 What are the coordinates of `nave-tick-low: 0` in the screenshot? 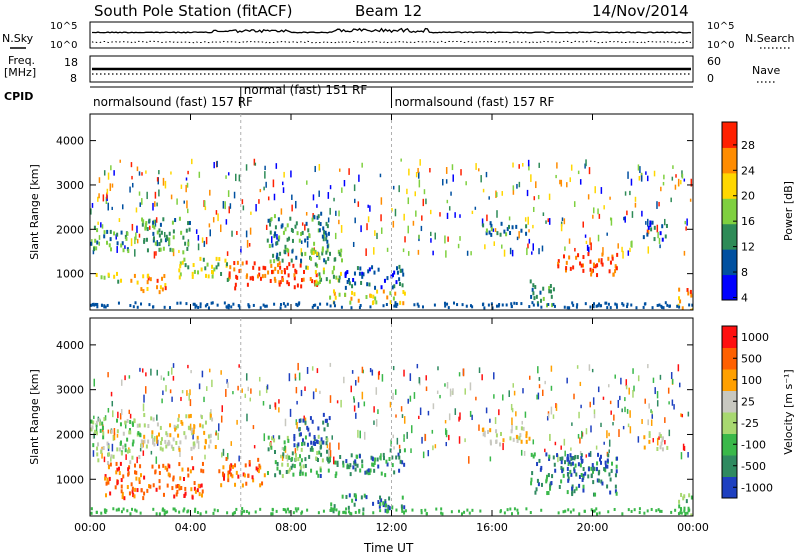 It's located at (710, 78).